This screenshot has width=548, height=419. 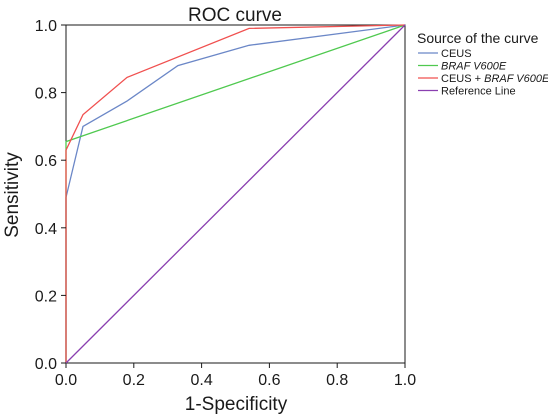 What do you see at coordinates (456, 54) in the screenshot?
I see `legend-label: CEUS` at bounding box center [456, 54].